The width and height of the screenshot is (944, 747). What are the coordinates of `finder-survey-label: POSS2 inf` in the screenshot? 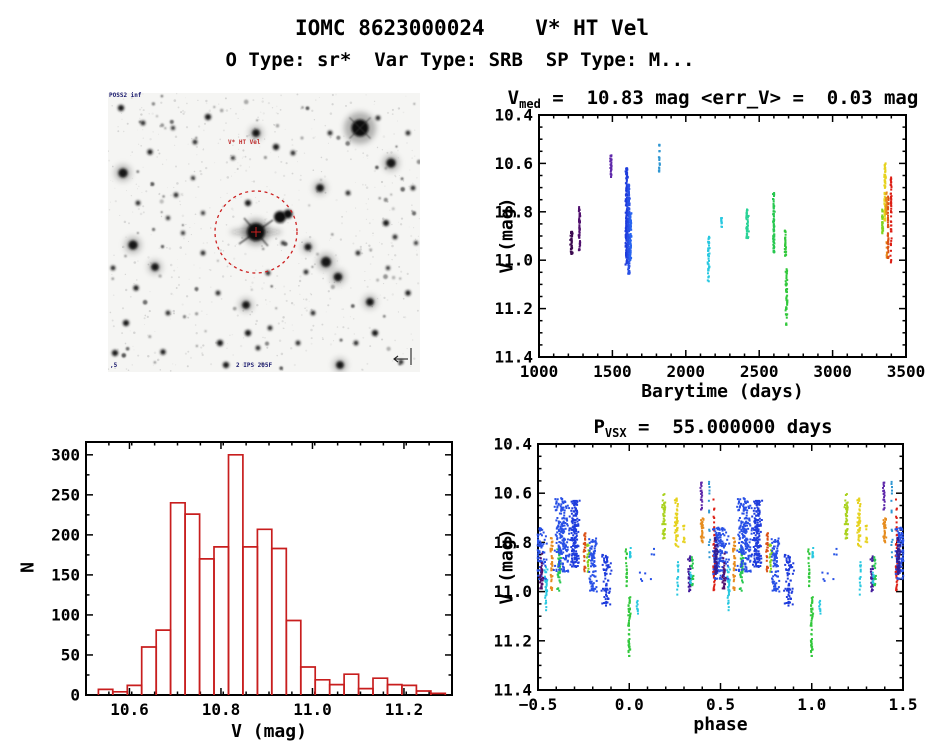 It's located at (125, 95).